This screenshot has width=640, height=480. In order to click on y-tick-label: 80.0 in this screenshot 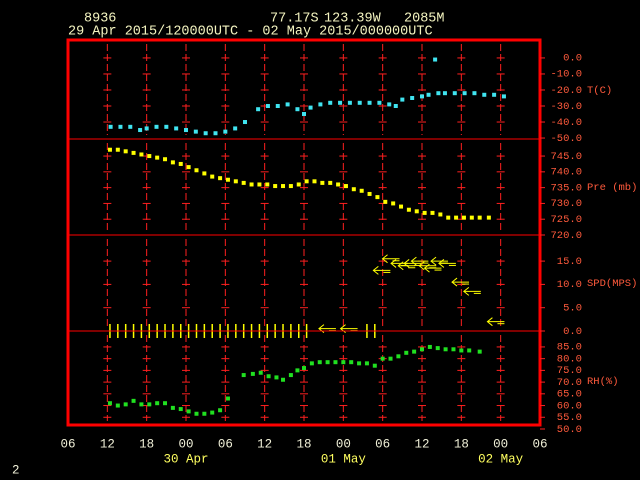, I will do `click(569, 359)`.